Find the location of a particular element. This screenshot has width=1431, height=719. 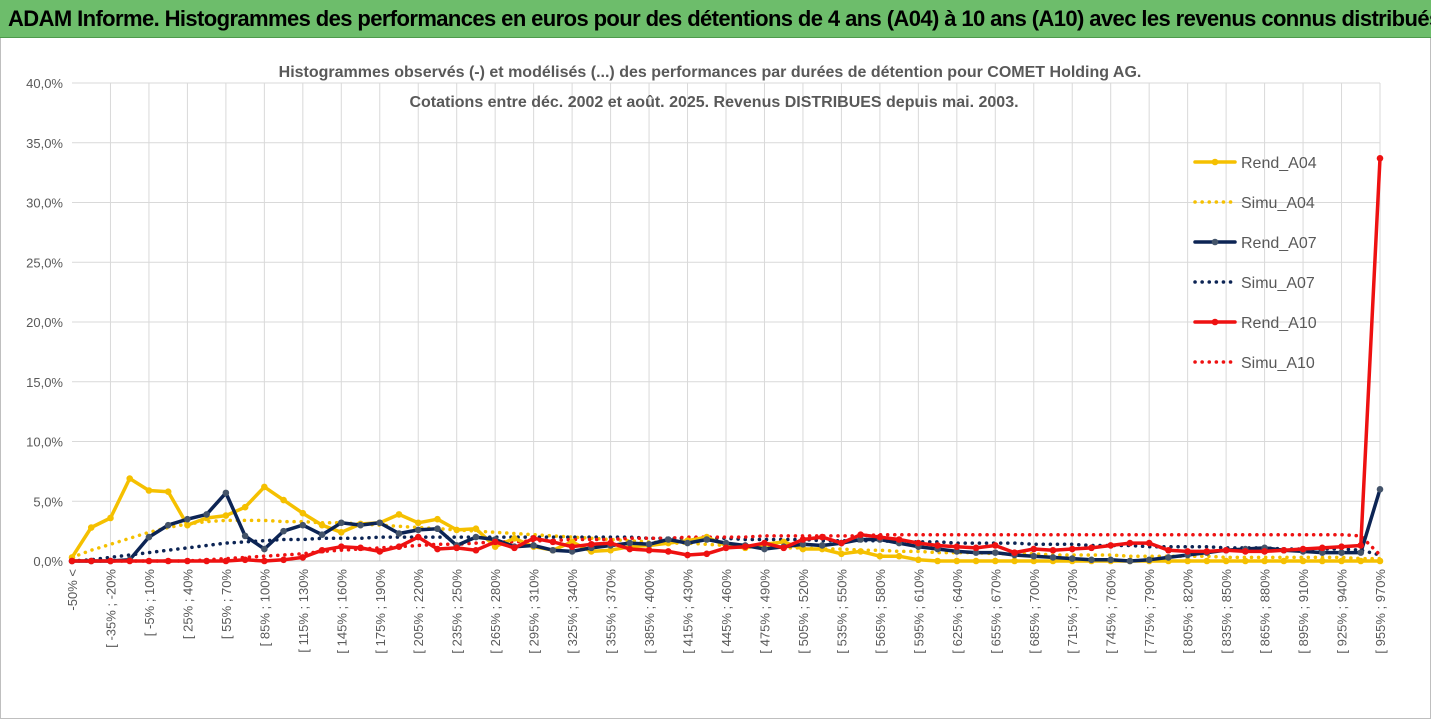

legend-marker is located at coordinates (1215, 242).